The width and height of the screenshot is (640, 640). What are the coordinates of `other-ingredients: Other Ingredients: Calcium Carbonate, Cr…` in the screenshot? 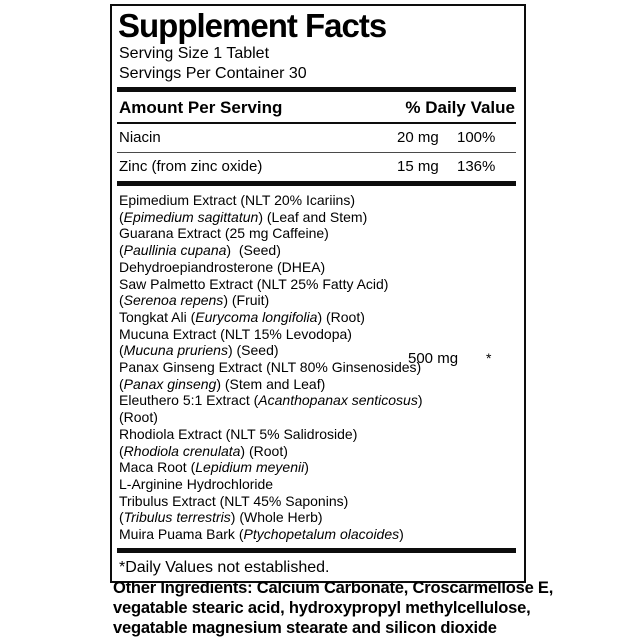 It's located at (333, 608).